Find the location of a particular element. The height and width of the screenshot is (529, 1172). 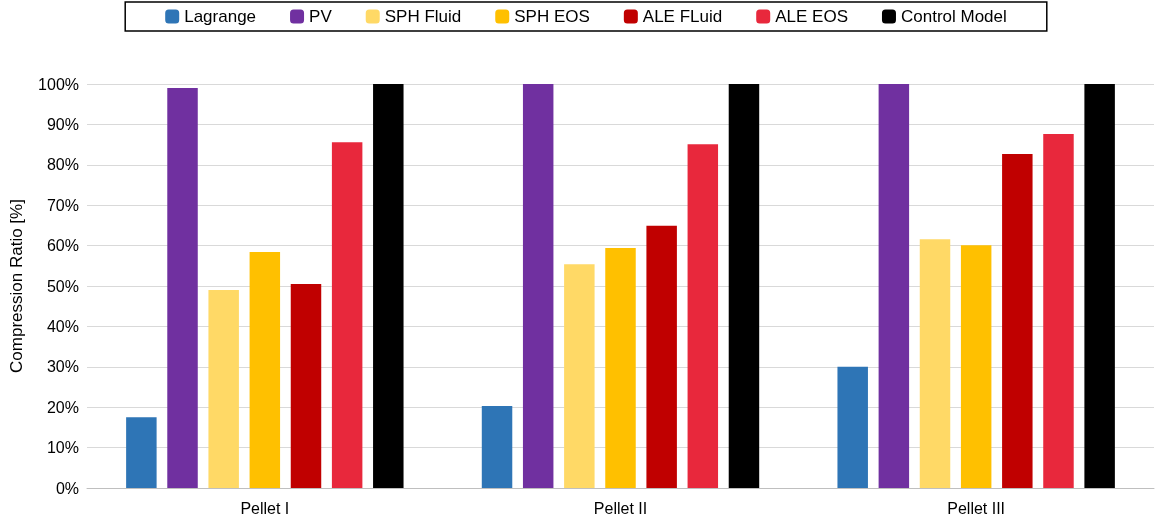

y-tick-label: 40% is located at coordinates (62, 326).